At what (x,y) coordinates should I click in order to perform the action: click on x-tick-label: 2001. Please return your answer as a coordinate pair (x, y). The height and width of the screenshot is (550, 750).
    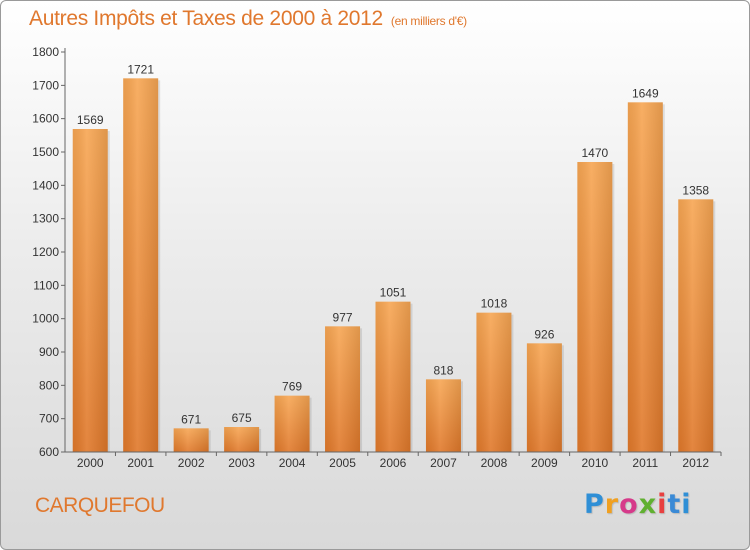
    Looking at the image, I should click on (140, 463).